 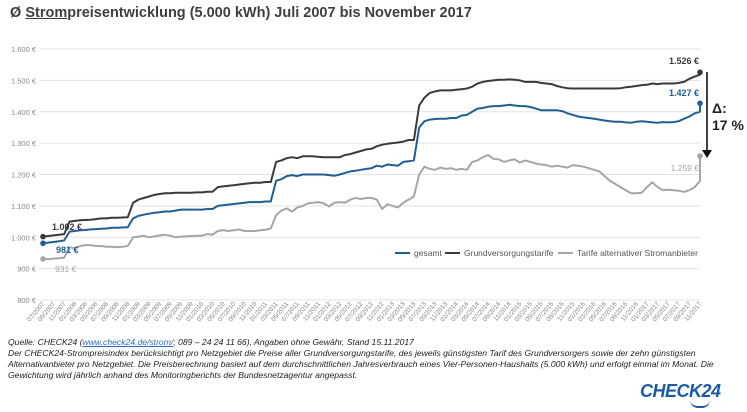 I want to click on end-label-grund: 1.526 €, so click(x=684, y=61).